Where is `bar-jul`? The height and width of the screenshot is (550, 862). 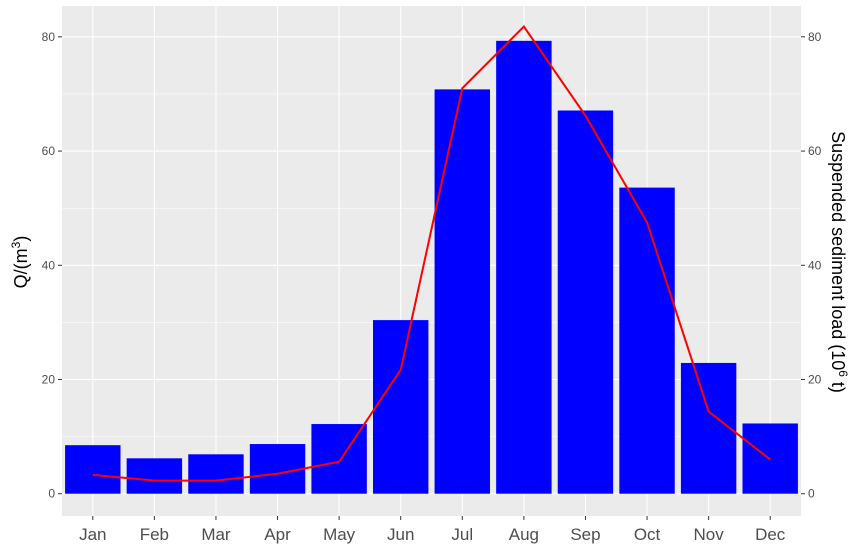 bar-jul is located at coordinates (462, 291).